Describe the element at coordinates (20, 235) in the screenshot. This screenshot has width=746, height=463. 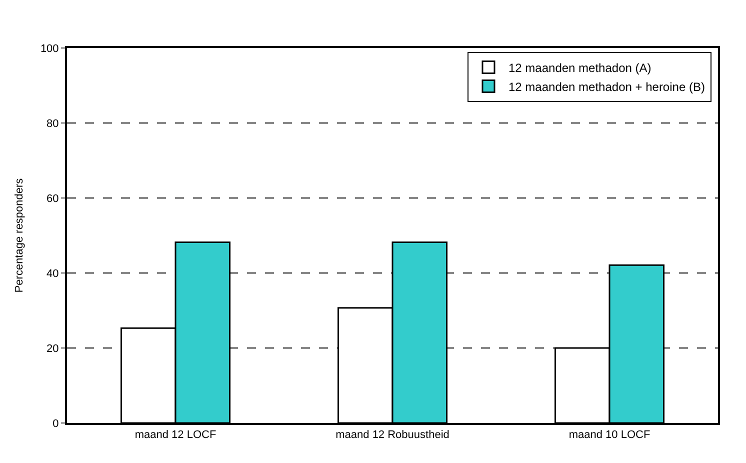
I see `y-axis-title: Percentage responders` at that location.